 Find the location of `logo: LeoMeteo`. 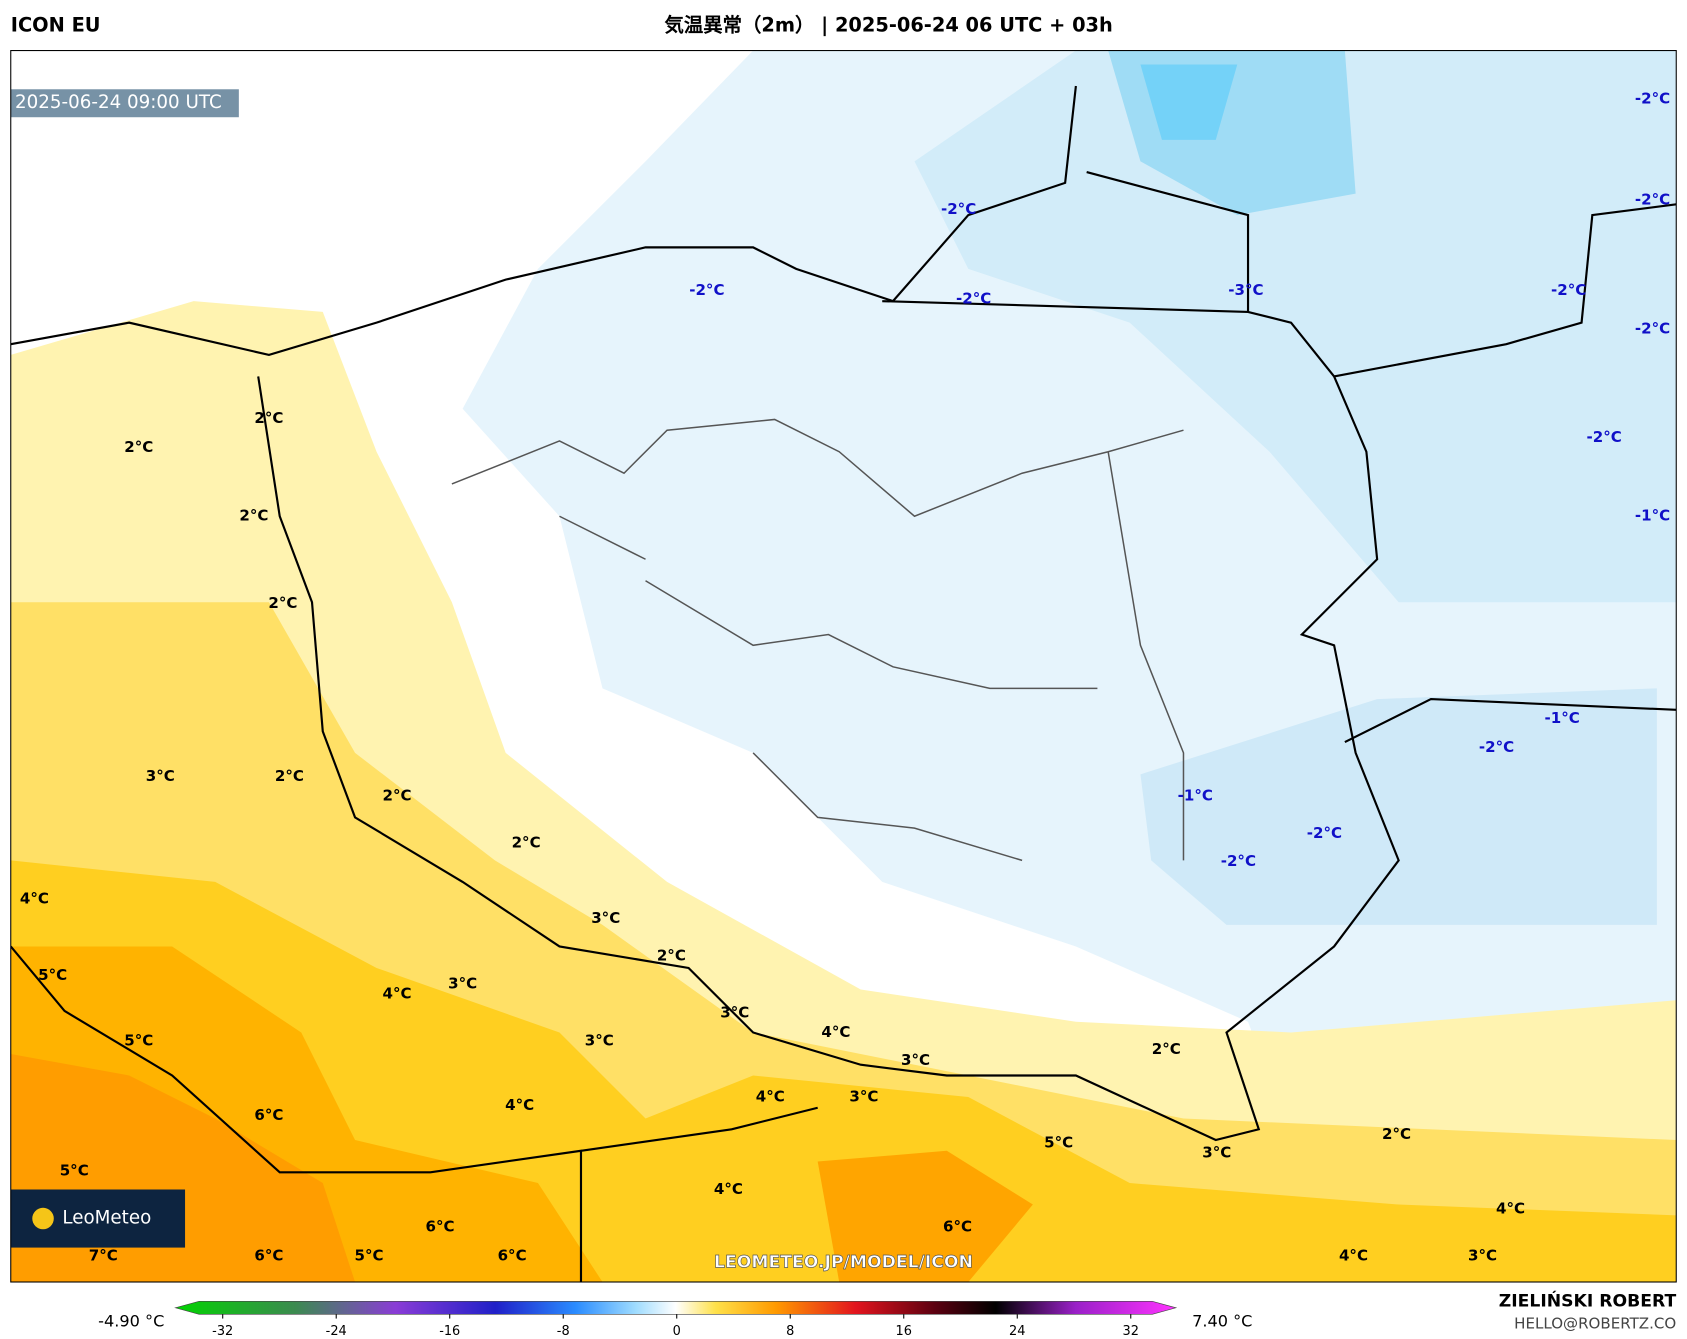

logo: LeoMeteo is located at coordinates (106, 1218).